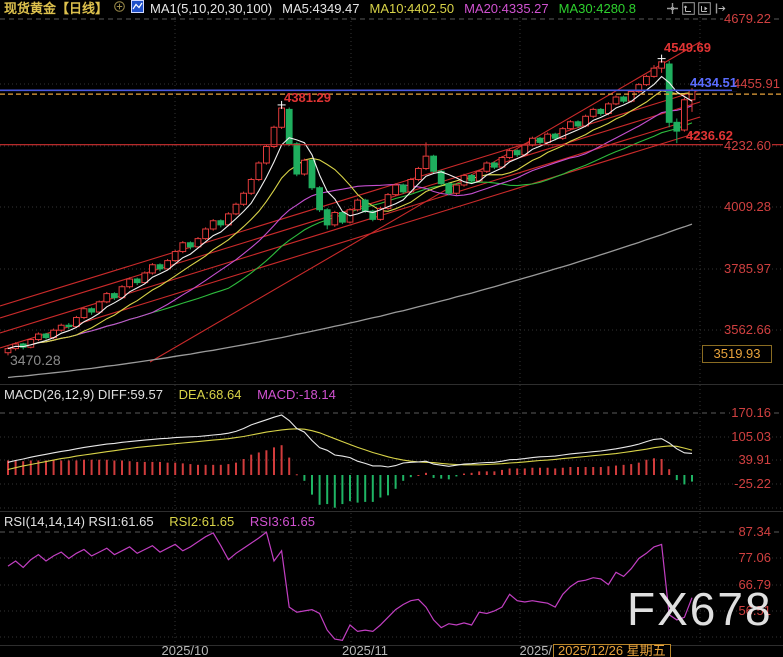 This screenshot has height=657, width=783. I want to click on price-tick: 4009.28, so click(747, 206).